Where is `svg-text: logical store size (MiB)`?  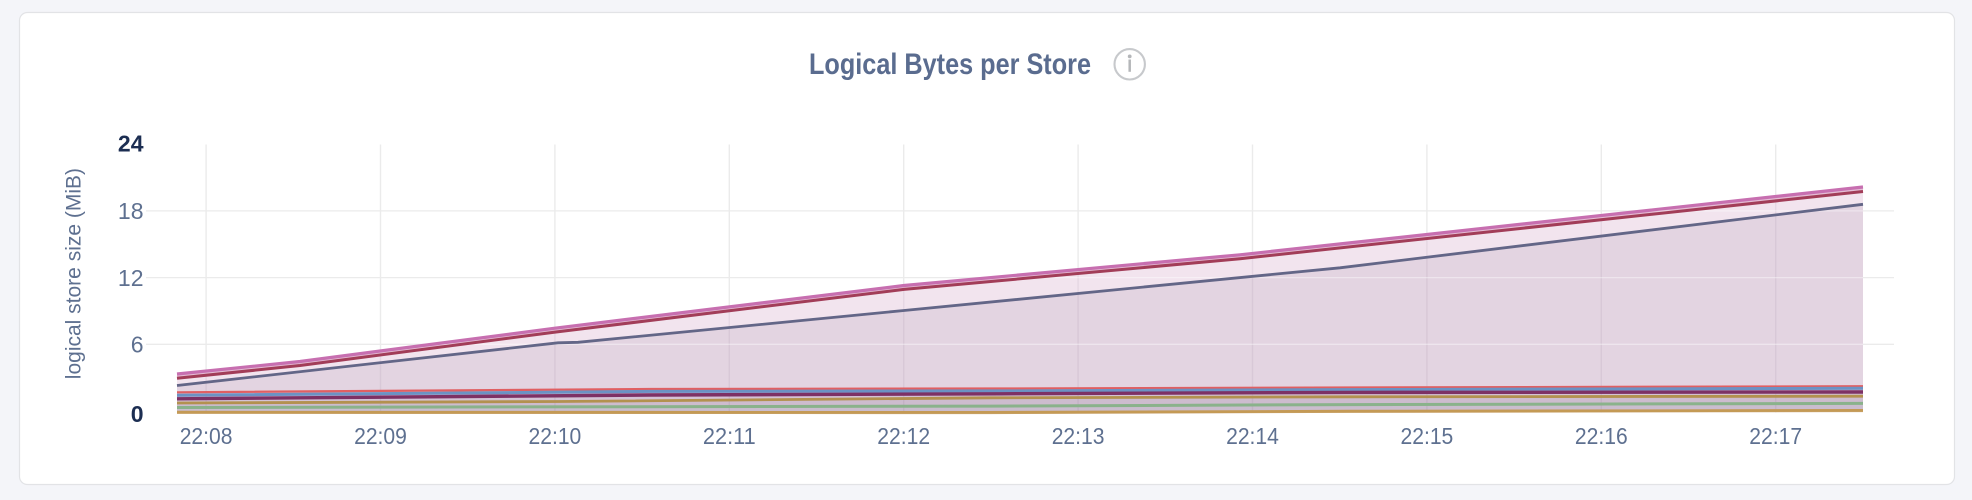 svg-text: logical store size (MiB) is located at coordinates (74, 273).